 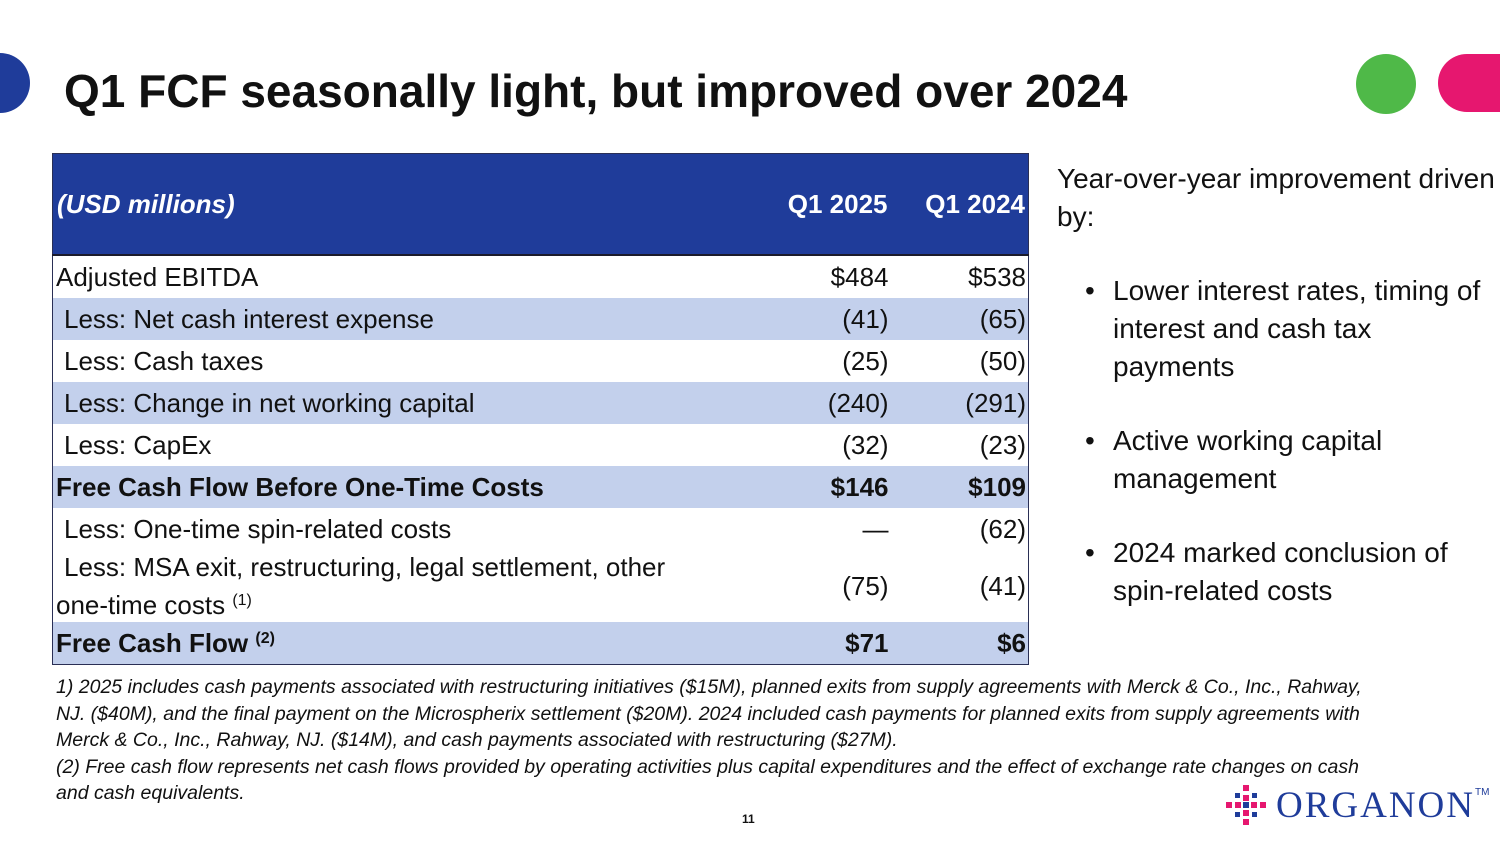 What do you see at coordinates (1386, 84) in the screenshot?
I see `decorative-green-circle` at bounding box center [1386, 84].